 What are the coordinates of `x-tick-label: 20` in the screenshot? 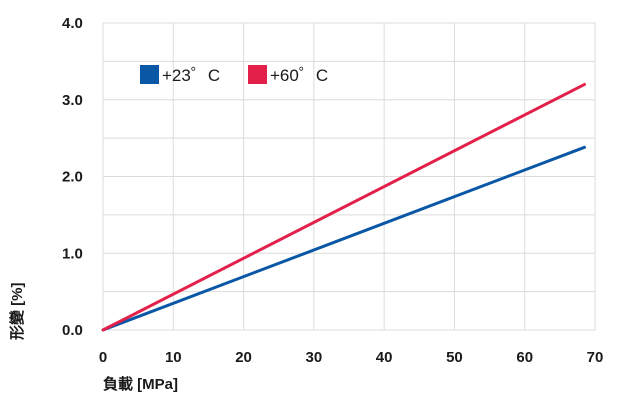 It's located at (243, 357).